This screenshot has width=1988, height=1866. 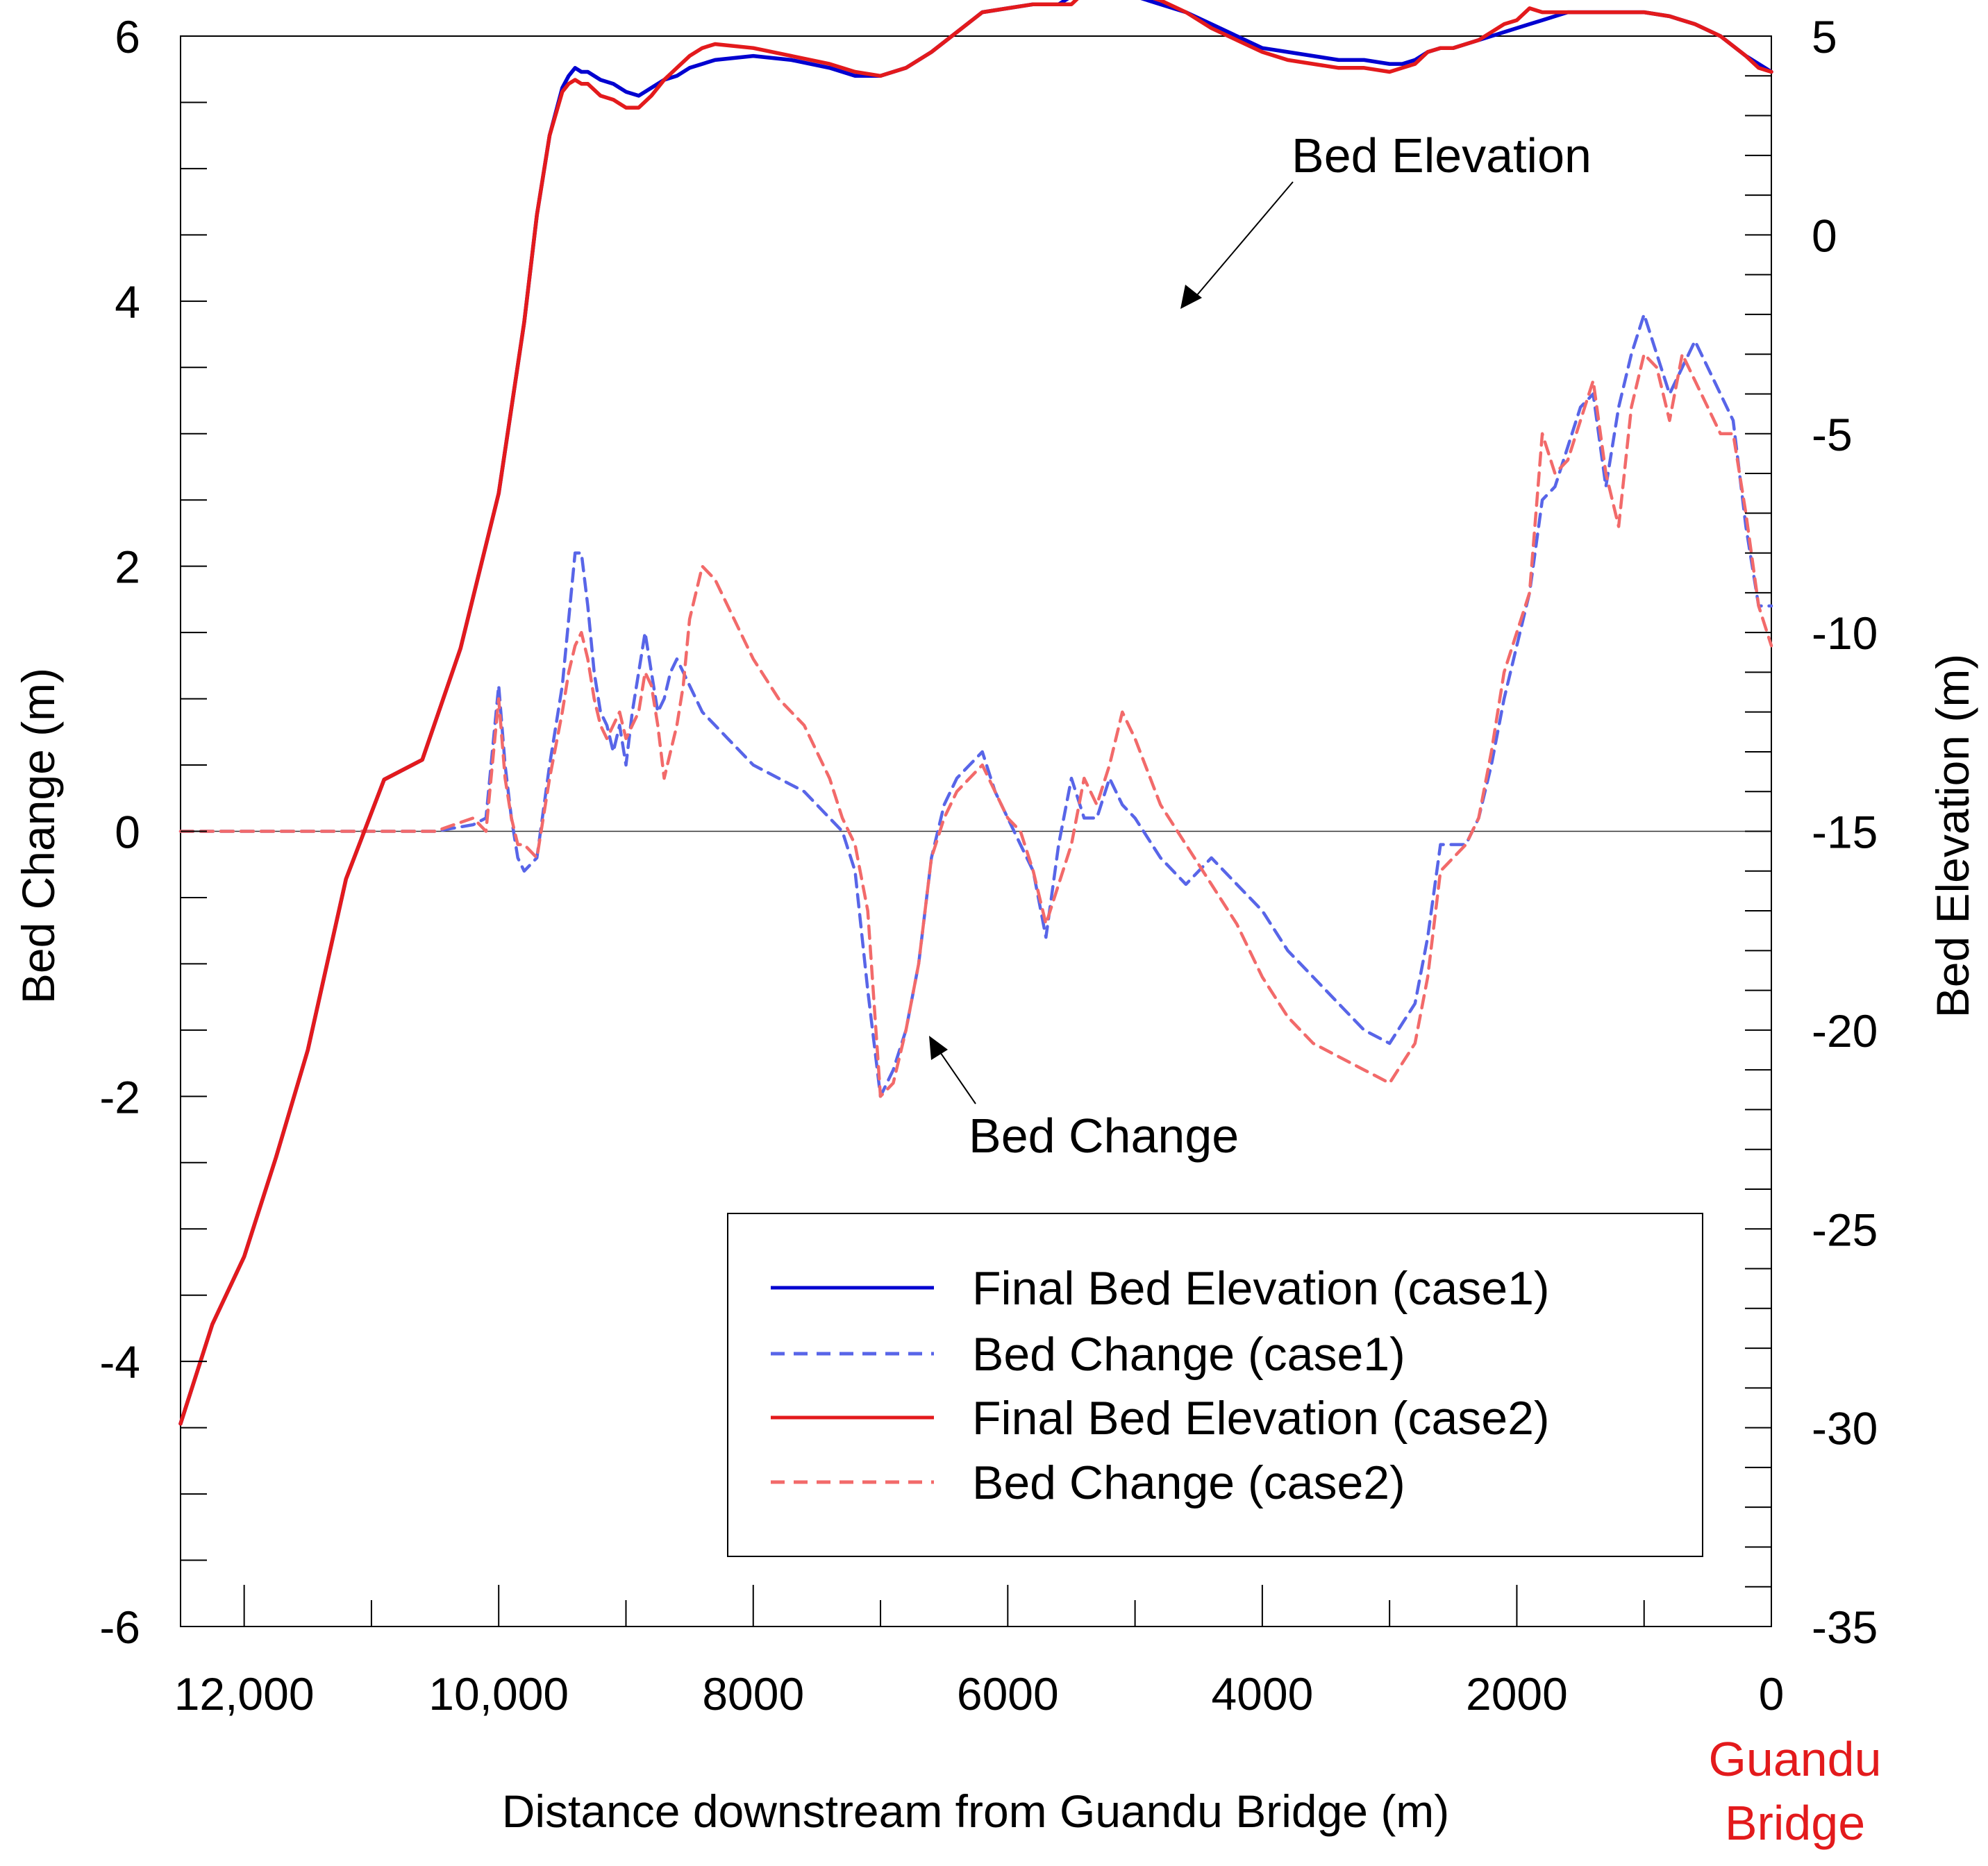 What do you see at coordinates (1084, 1099) in the screenshot?
I see `bed-change-annotation: Bed Change` at bounding box center [1084, 1099].